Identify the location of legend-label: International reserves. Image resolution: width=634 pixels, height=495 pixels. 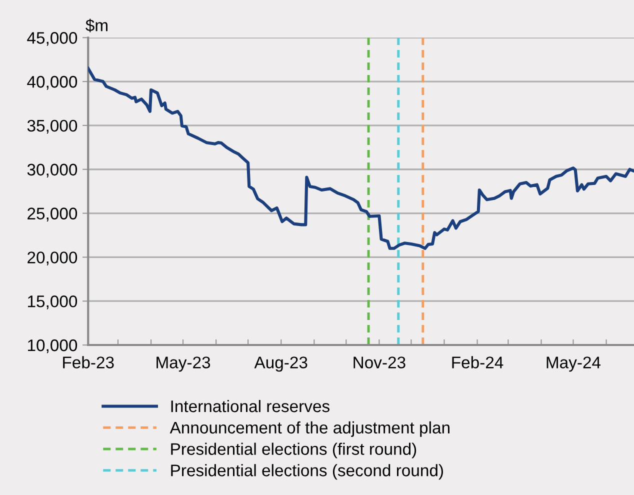
(250, 406).